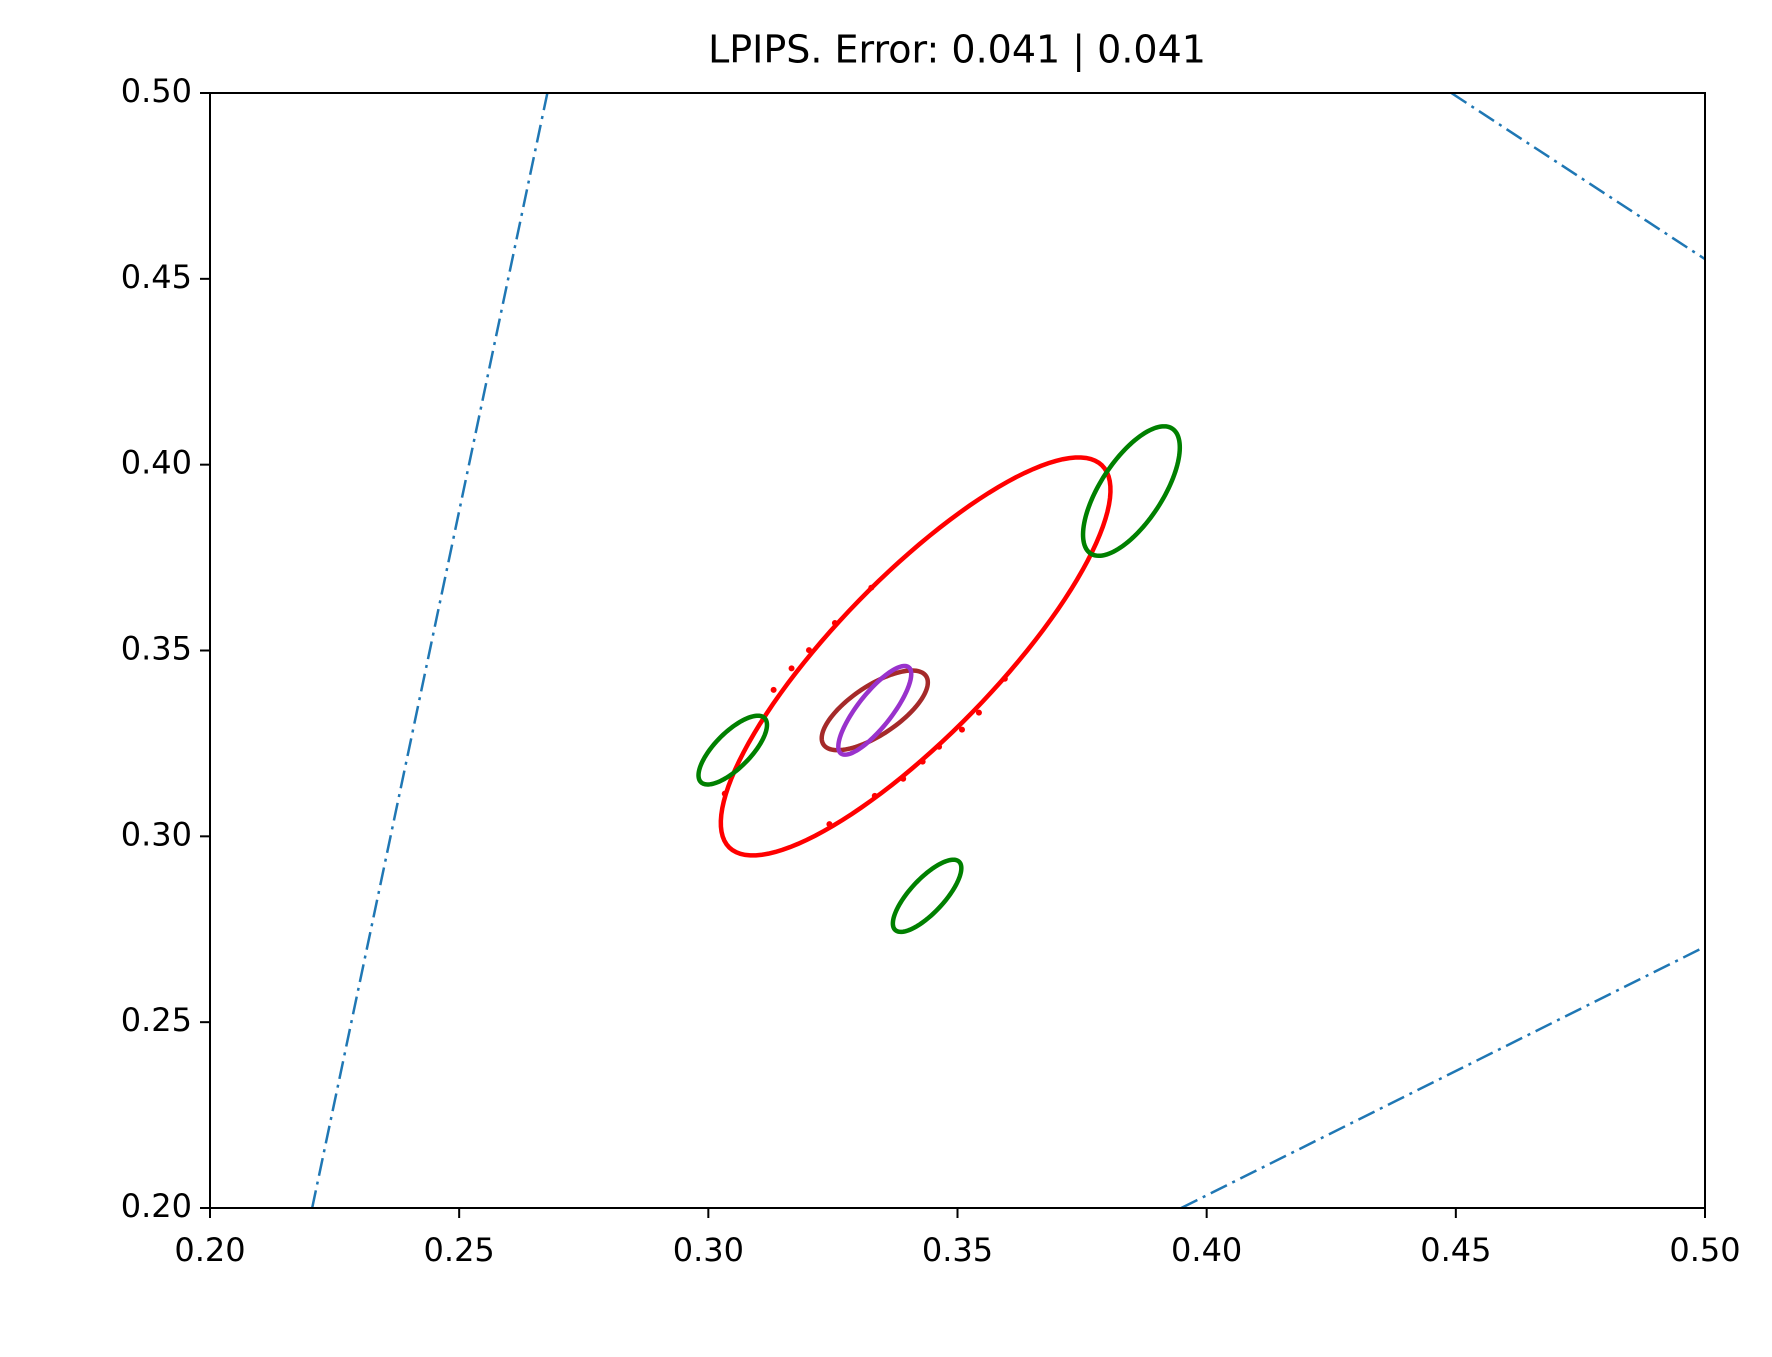 The width and height of the screenshot is (1772, 1357). What do you see at coordinates (156, 1020) in the screenshot?
I see `y-tick-label: 0.25` at bounding box center [156, 1020].